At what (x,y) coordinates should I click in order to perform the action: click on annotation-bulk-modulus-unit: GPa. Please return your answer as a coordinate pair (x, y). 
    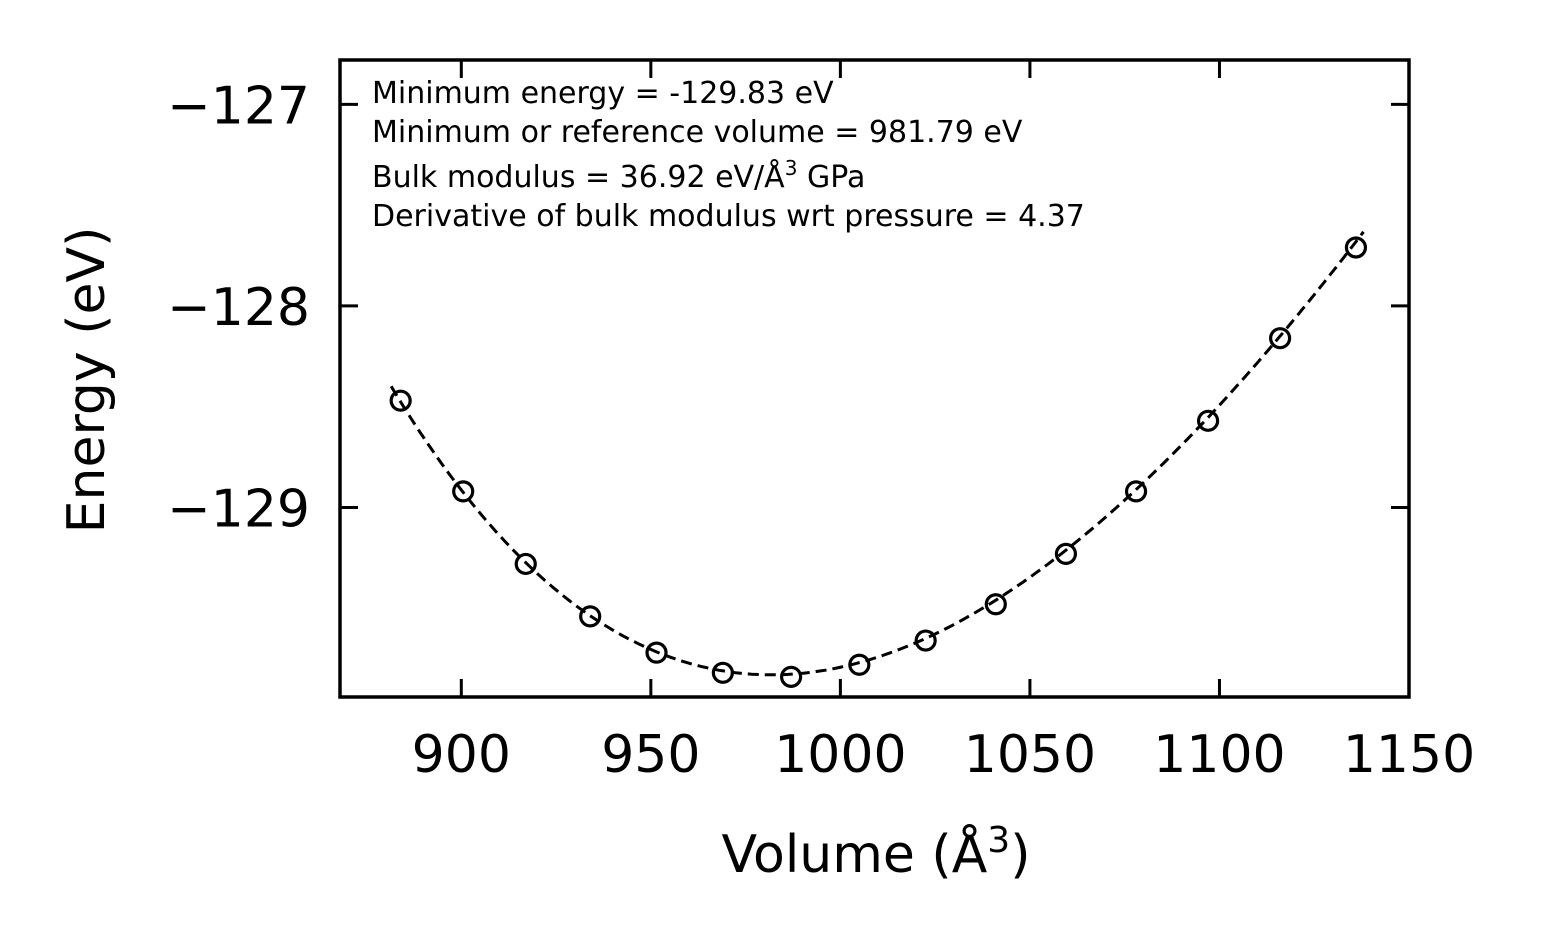
    Looking at the image, I should click on (831, 177).